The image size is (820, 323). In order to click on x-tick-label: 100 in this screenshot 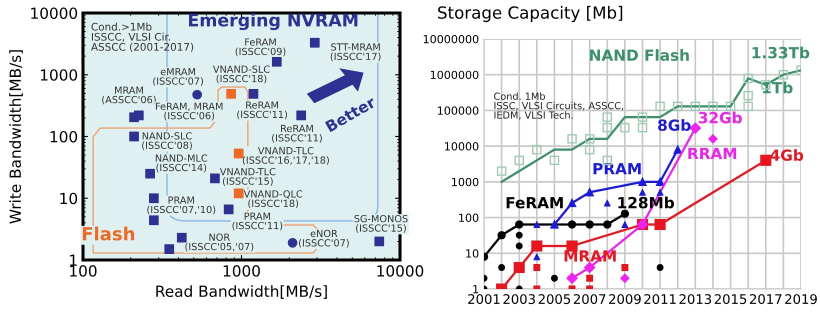, I will do `click(83, 271)`.